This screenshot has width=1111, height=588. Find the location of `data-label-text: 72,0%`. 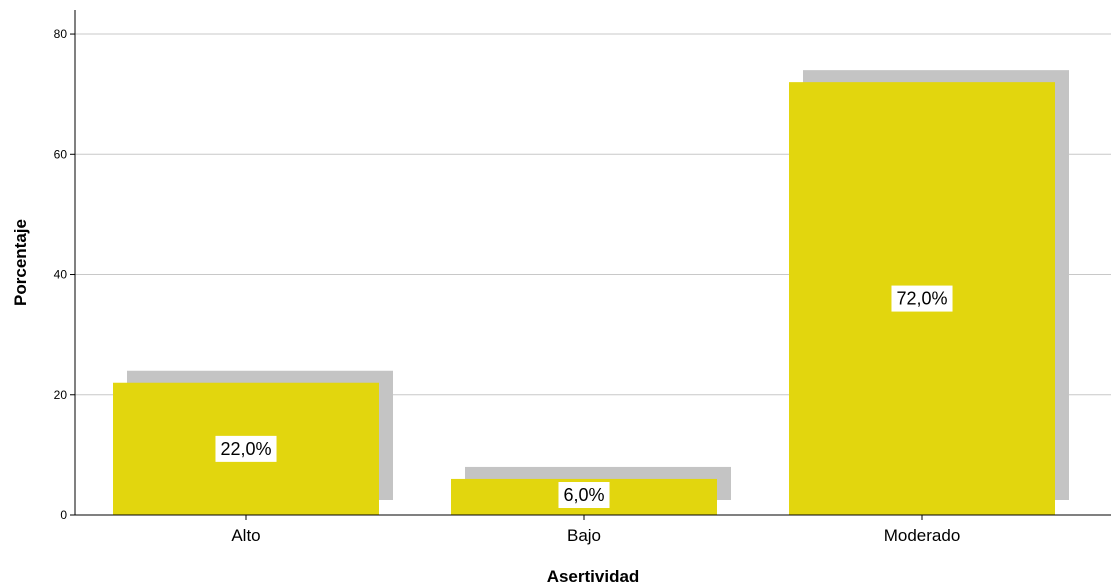

data-label-text: 72,0% is located at coordinates (921, 299).